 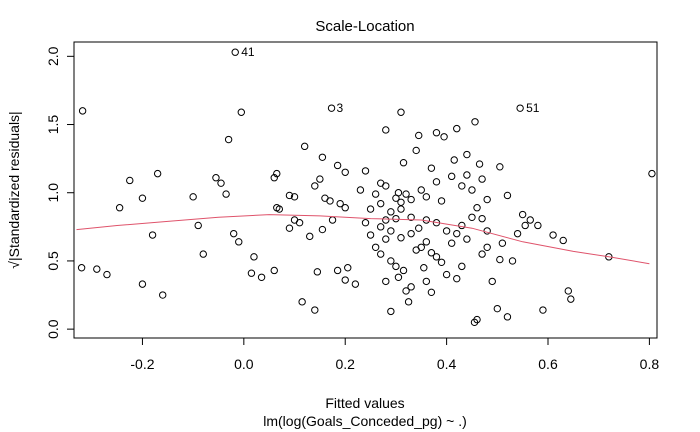 I want to click on point-label: 41, so click(x=248, y=52).